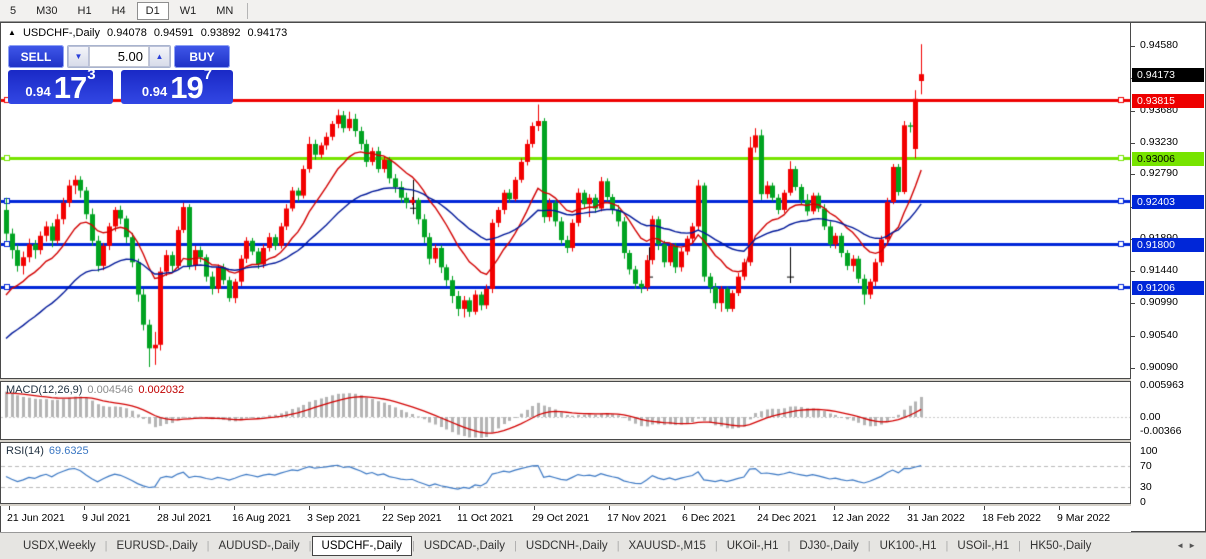 Image resolution: width=1206 pixels, height=559 pixels. Describe the element at coordinates (38, 91) in the screenshot. I see `sell-price-small: 0.94` at that location.